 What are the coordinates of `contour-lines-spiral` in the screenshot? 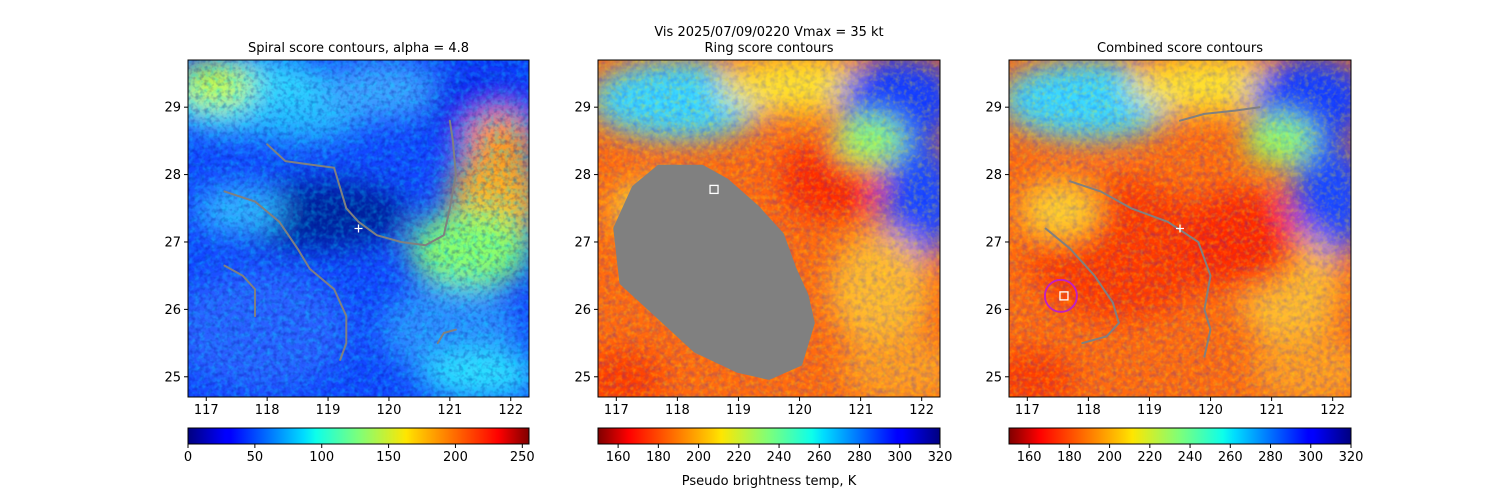 It's located at (340, 240).